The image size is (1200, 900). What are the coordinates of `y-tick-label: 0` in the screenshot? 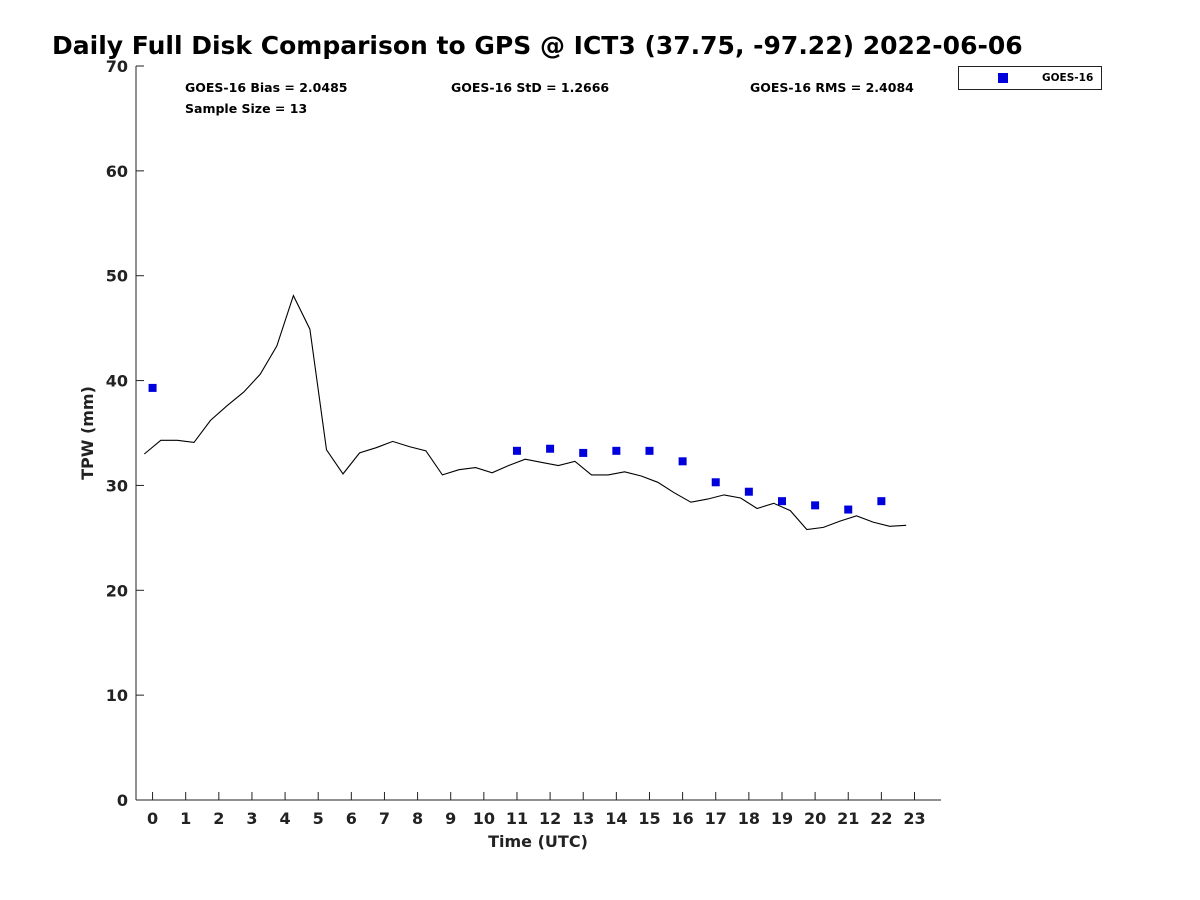 It's located at (122, 800).